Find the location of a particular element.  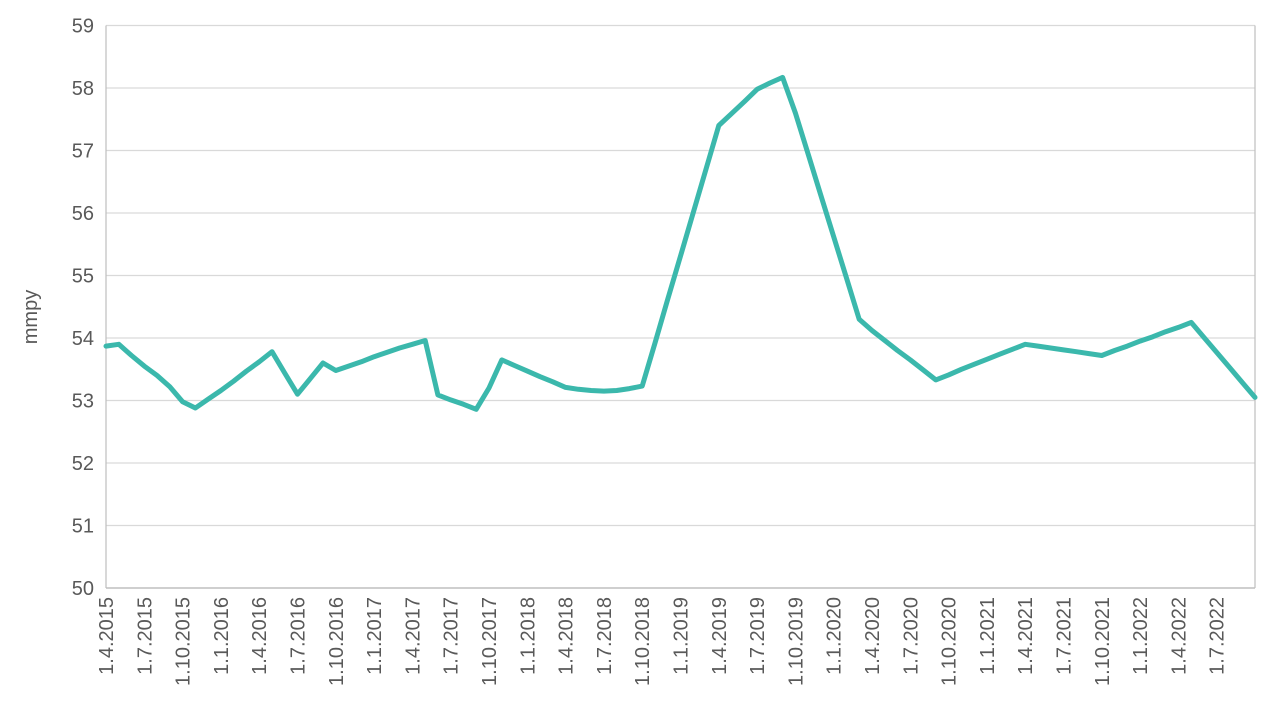

x-tick-label: 1.10.2016 is located at coordinates (337, 641).